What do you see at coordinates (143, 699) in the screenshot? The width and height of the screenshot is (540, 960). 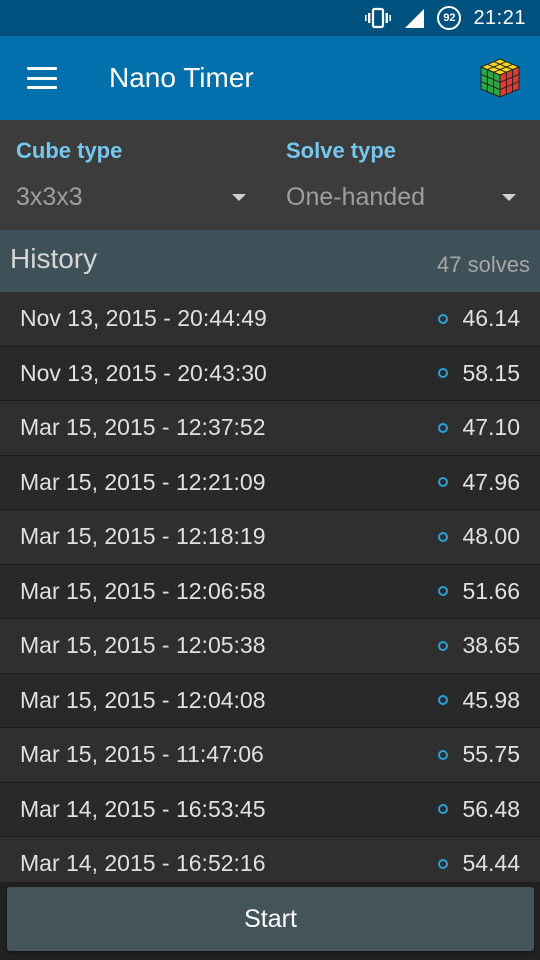 I see `solve-date: Mar 15, 2015 - 12:04:08` at bounding box center [143, 699].